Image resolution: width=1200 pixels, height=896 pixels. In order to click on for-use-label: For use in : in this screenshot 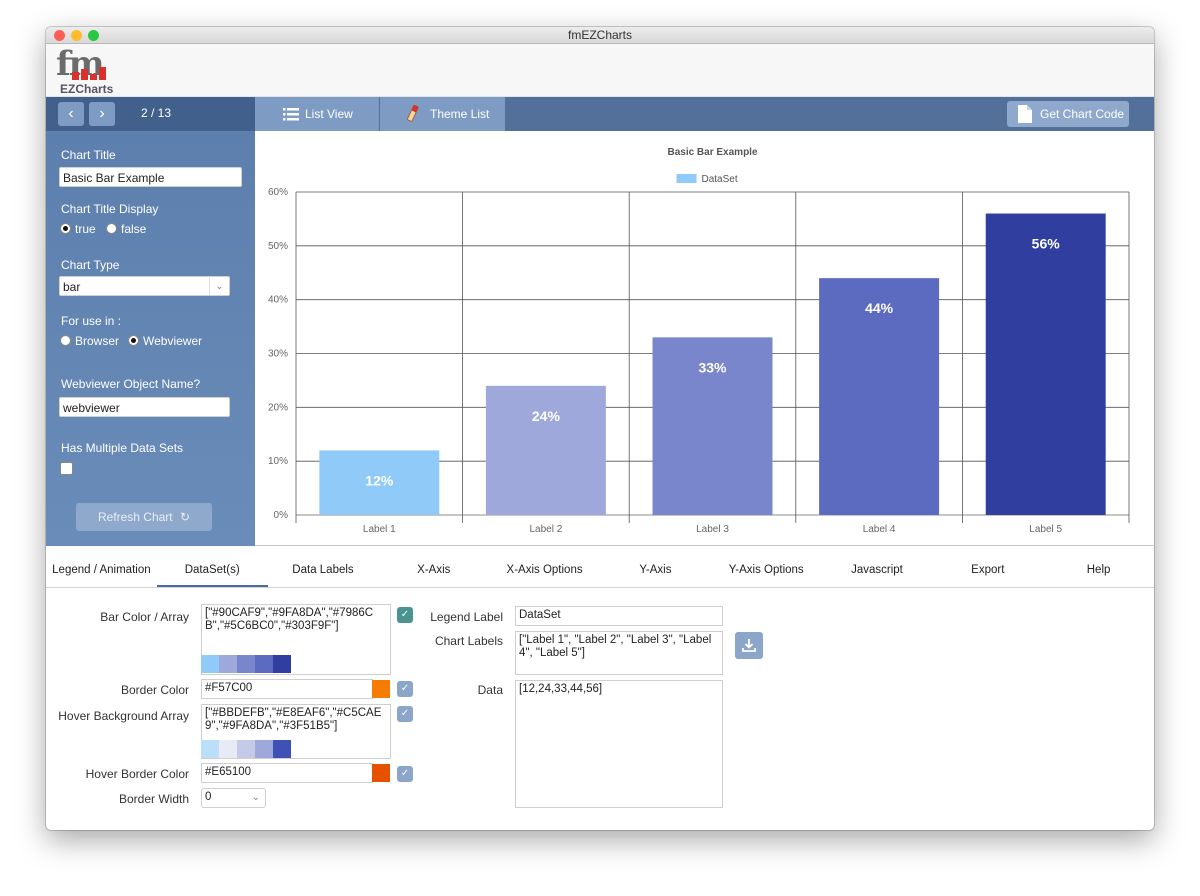, I will do `click(91, 321)`.